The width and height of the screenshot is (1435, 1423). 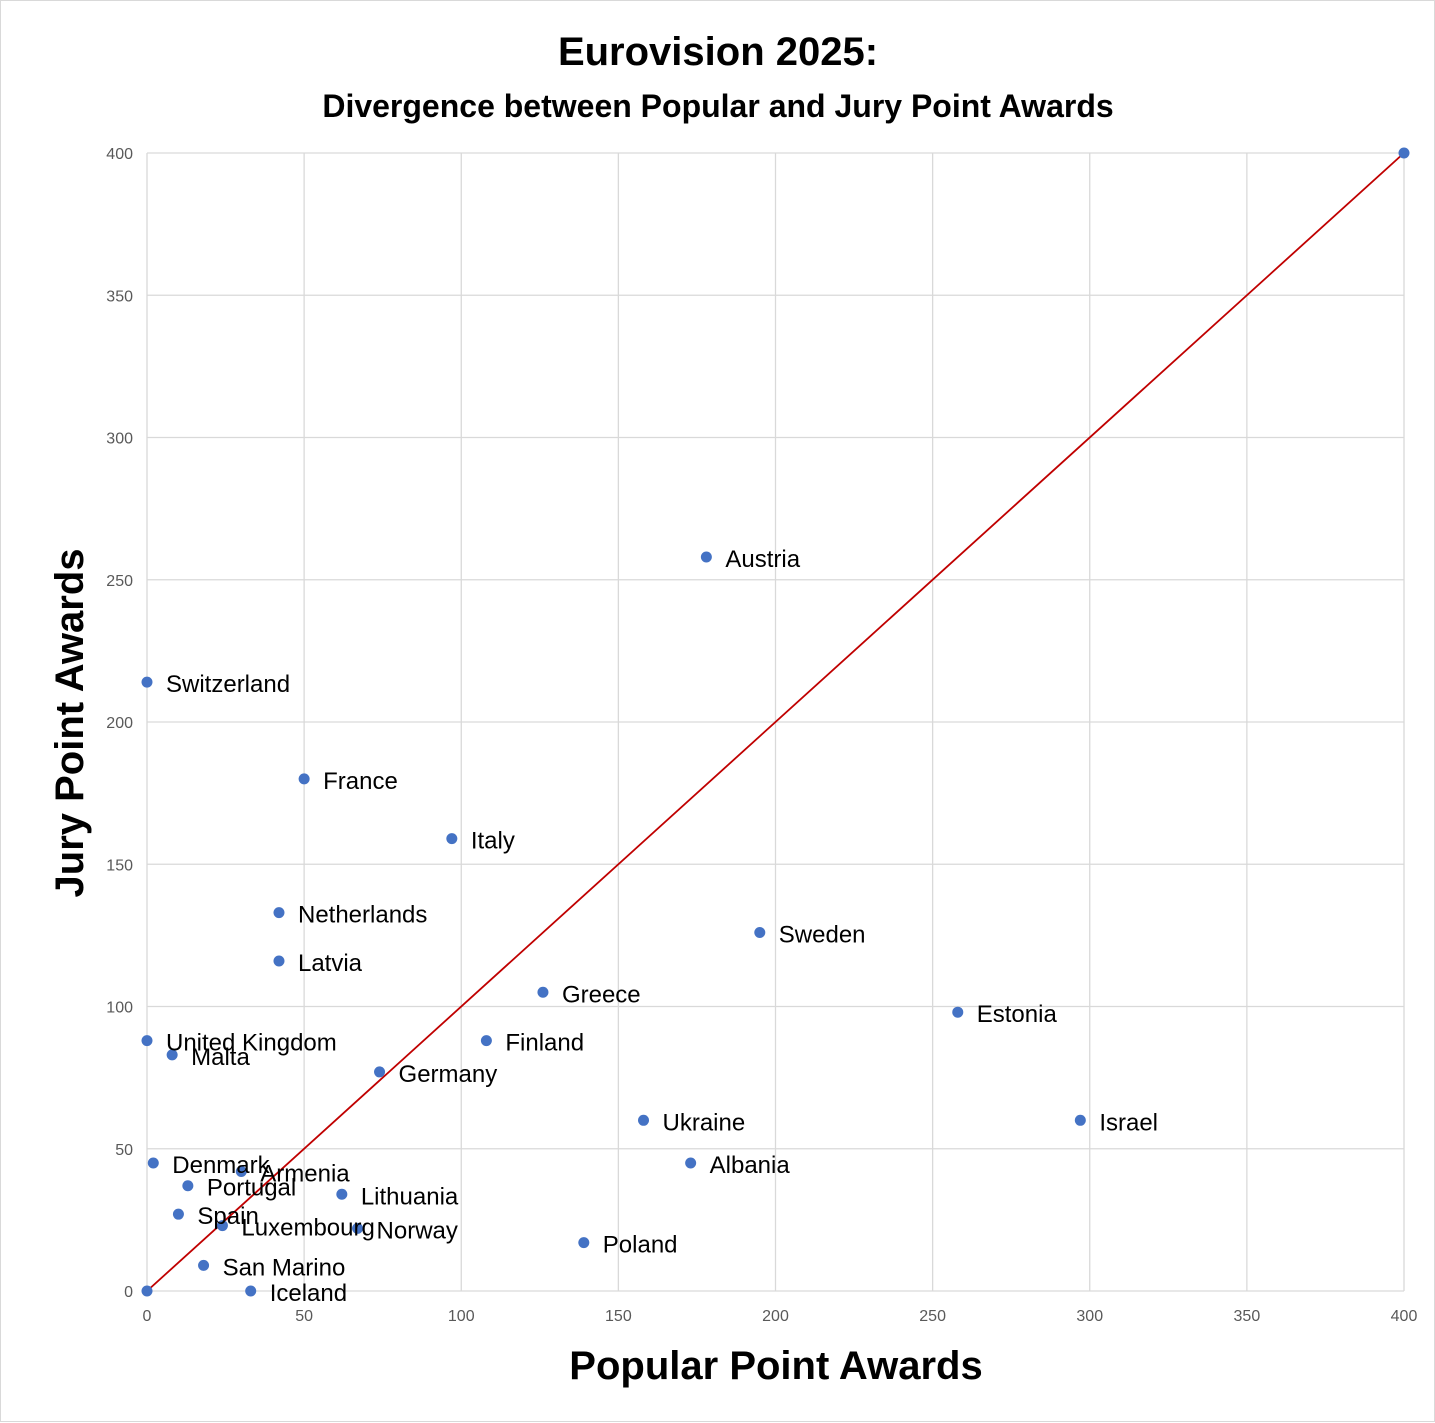 I want to click on y-tick-label: 0, so click(x=128, y=1292).